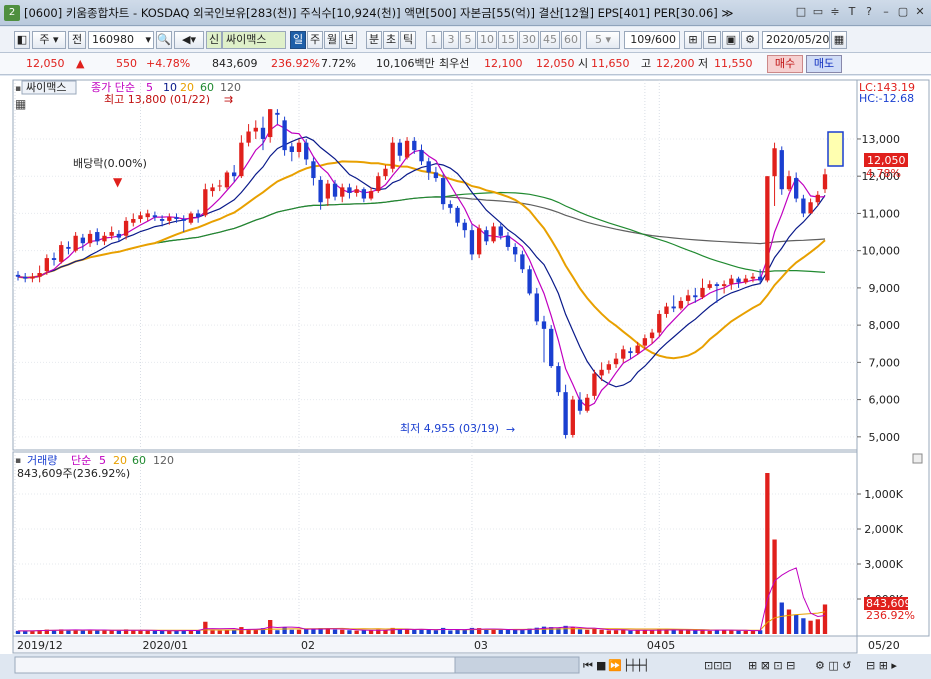 The image size is (931, 679). What do you see at coordinates (833, 665) in the screenshot?
I see `nav-tools3-icon: ⚙ ◫ ↺` at bounding box center [833, 665].